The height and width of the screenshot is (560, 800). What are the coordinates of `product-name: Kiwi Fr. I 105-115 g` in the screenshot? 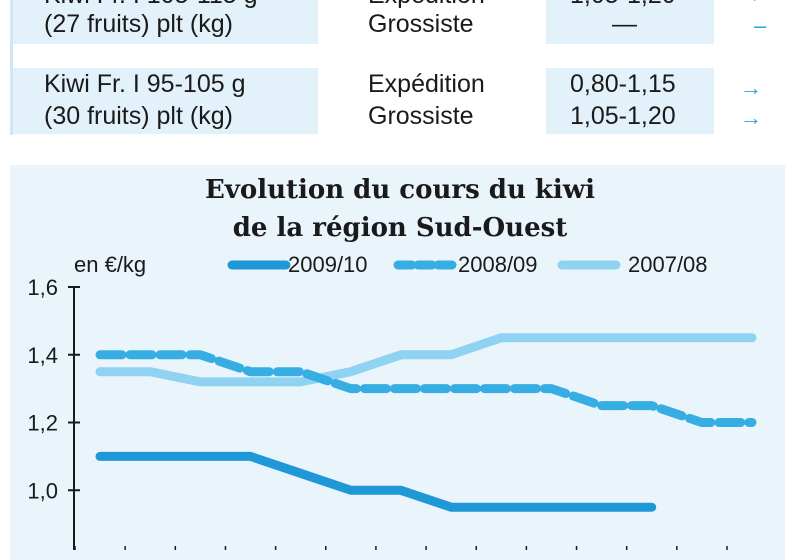 It's located at (151, 5).